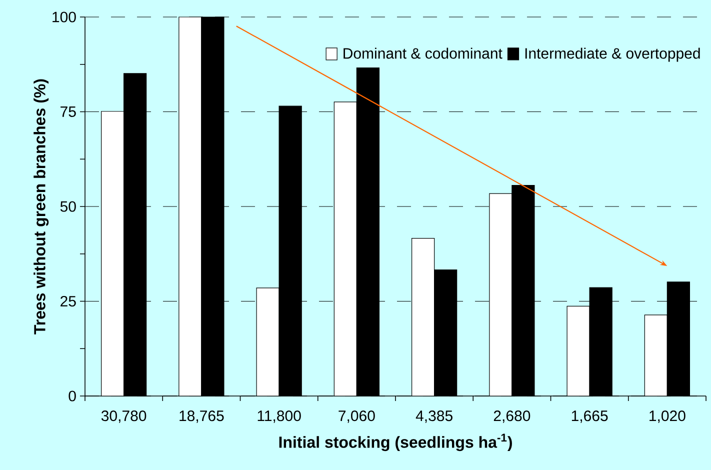  I want to click on x-tick-label: 4,385, so click(434, 416).